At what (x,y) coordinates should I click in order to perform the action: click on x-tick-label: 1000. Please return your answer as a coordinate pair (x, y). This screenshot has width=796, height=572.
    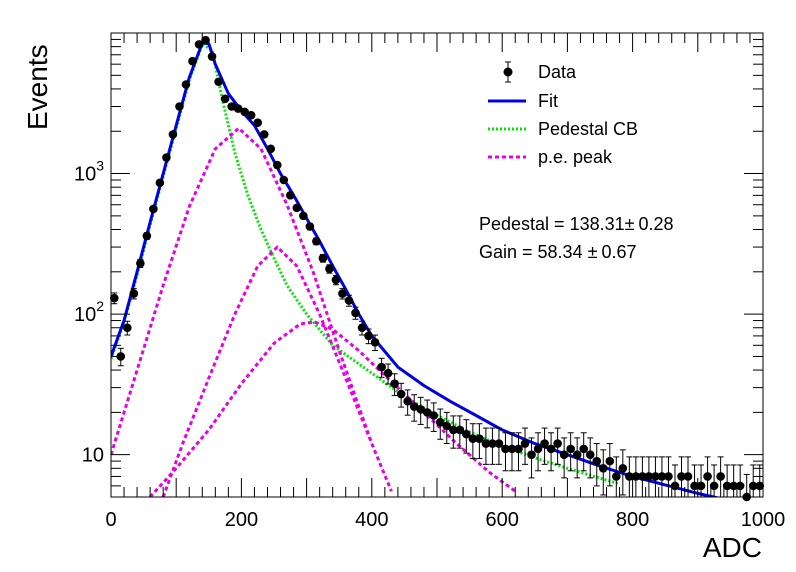
    Looking at the image, I should click on (763, 520).